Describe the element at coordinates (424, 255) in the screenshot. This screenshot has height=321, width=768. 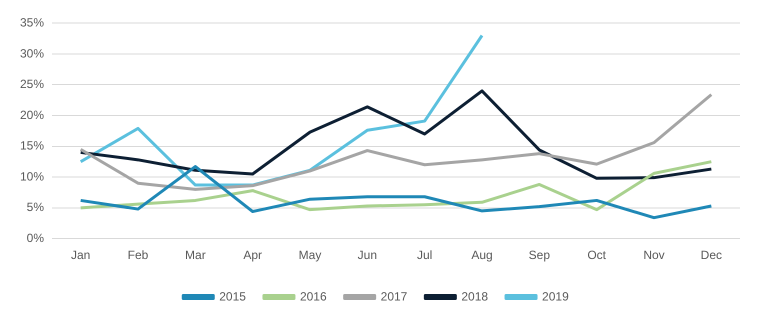
I see `x-tick-label: Jul` at that location.